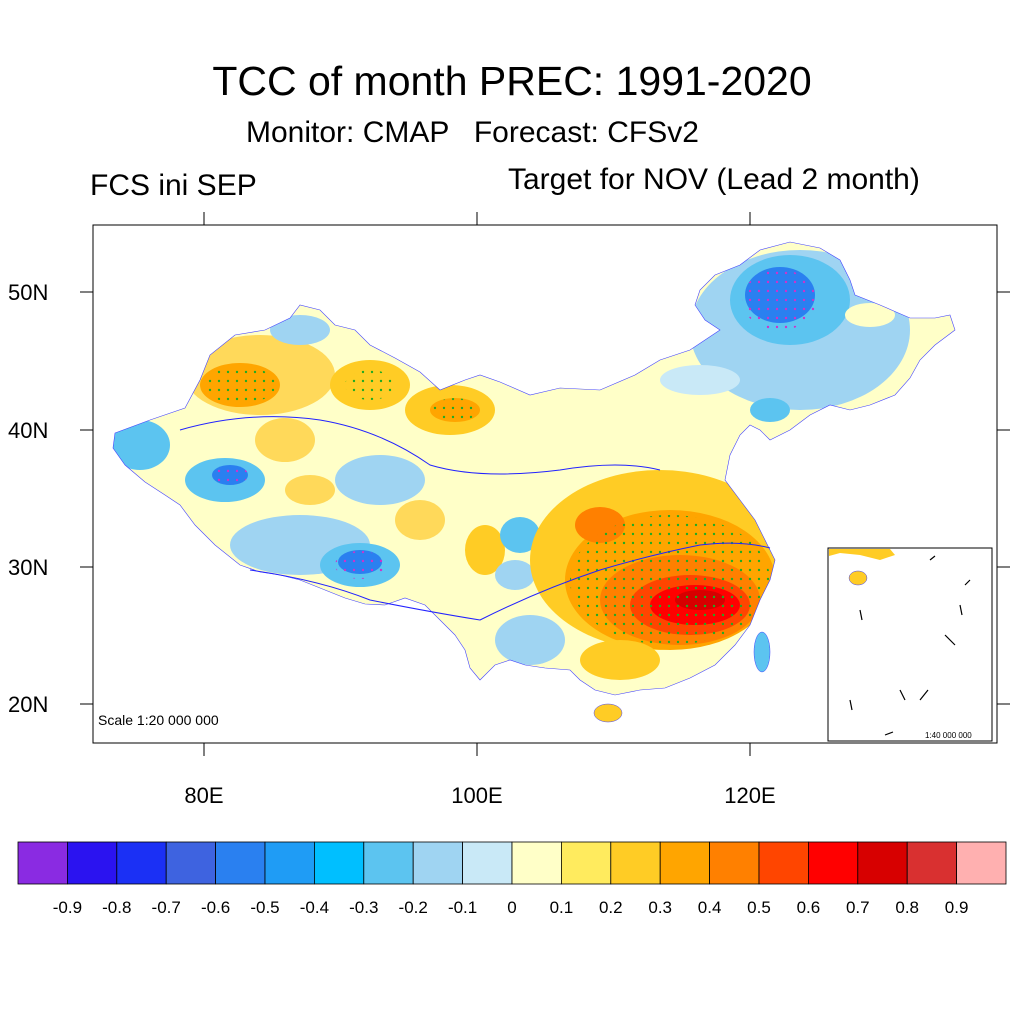  Describe the element at coordinates (158, 720) in the screenshot. I see `scale-label: Scale 1:20 000 000` at that location.